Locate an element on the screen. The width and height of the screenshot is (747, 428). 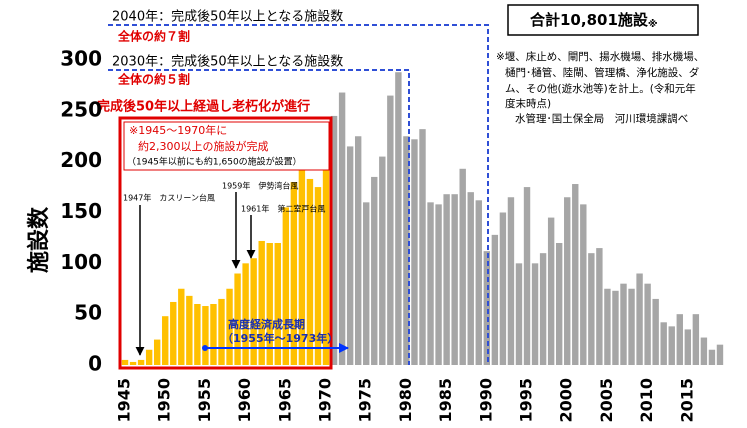
note: ※堰、床止め、閘門、揚水機場、排水機場、 is located at coordinates (600, 56).